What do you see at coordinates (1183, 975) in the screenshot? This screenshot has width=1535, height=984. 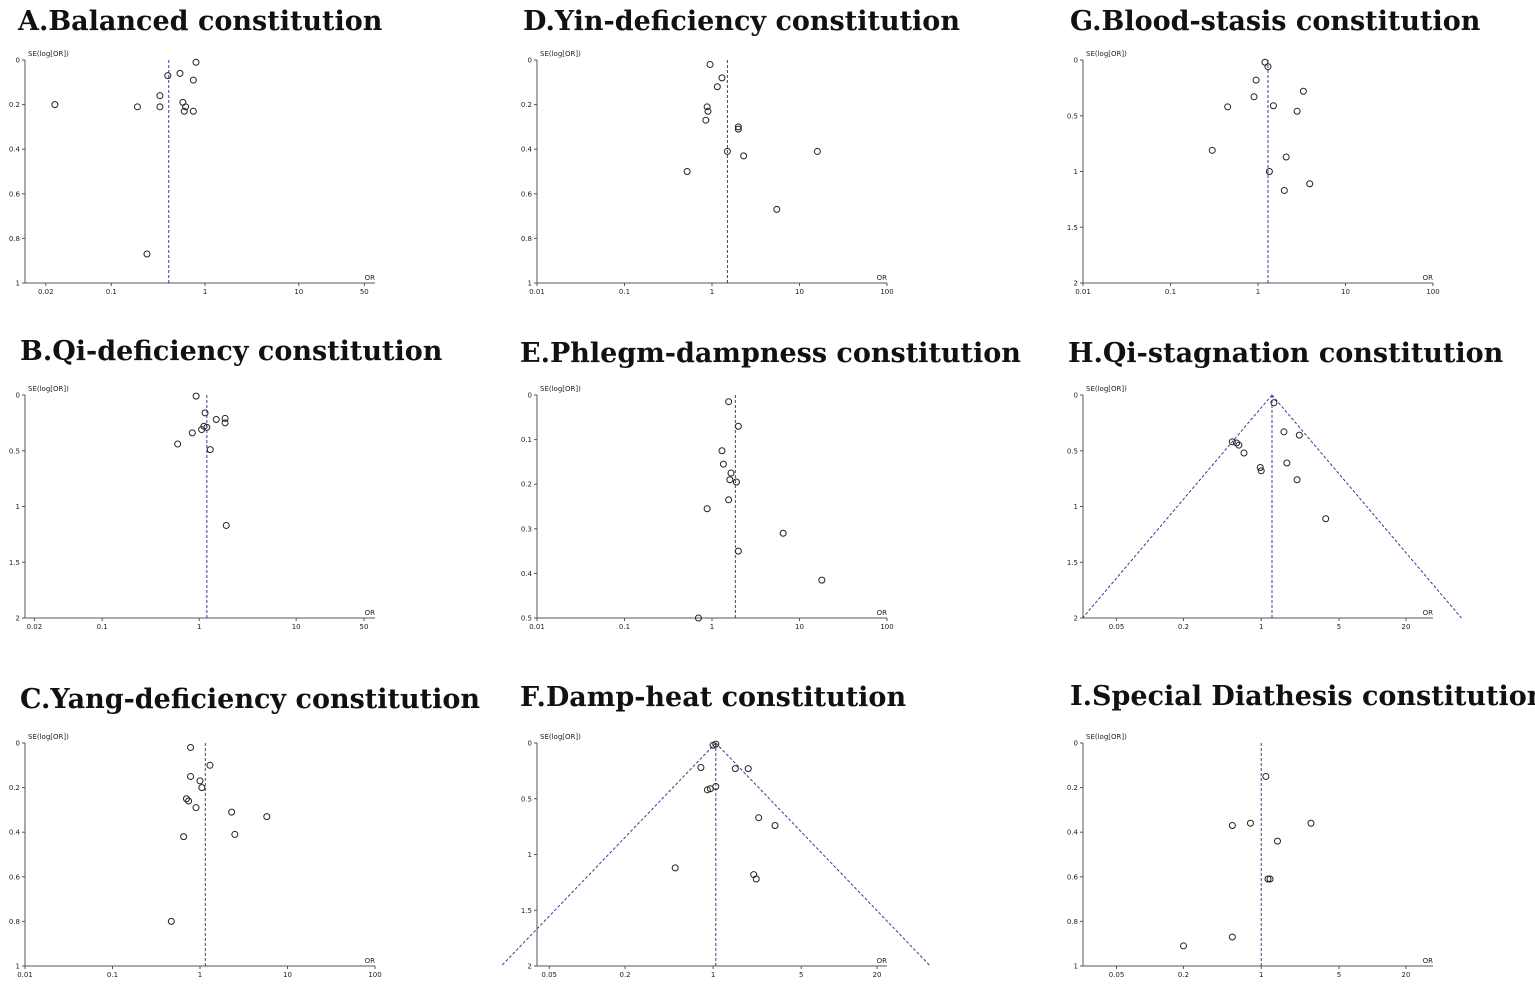 I see `x-tick-label: 0.2` at bounding box center [1183, 975].